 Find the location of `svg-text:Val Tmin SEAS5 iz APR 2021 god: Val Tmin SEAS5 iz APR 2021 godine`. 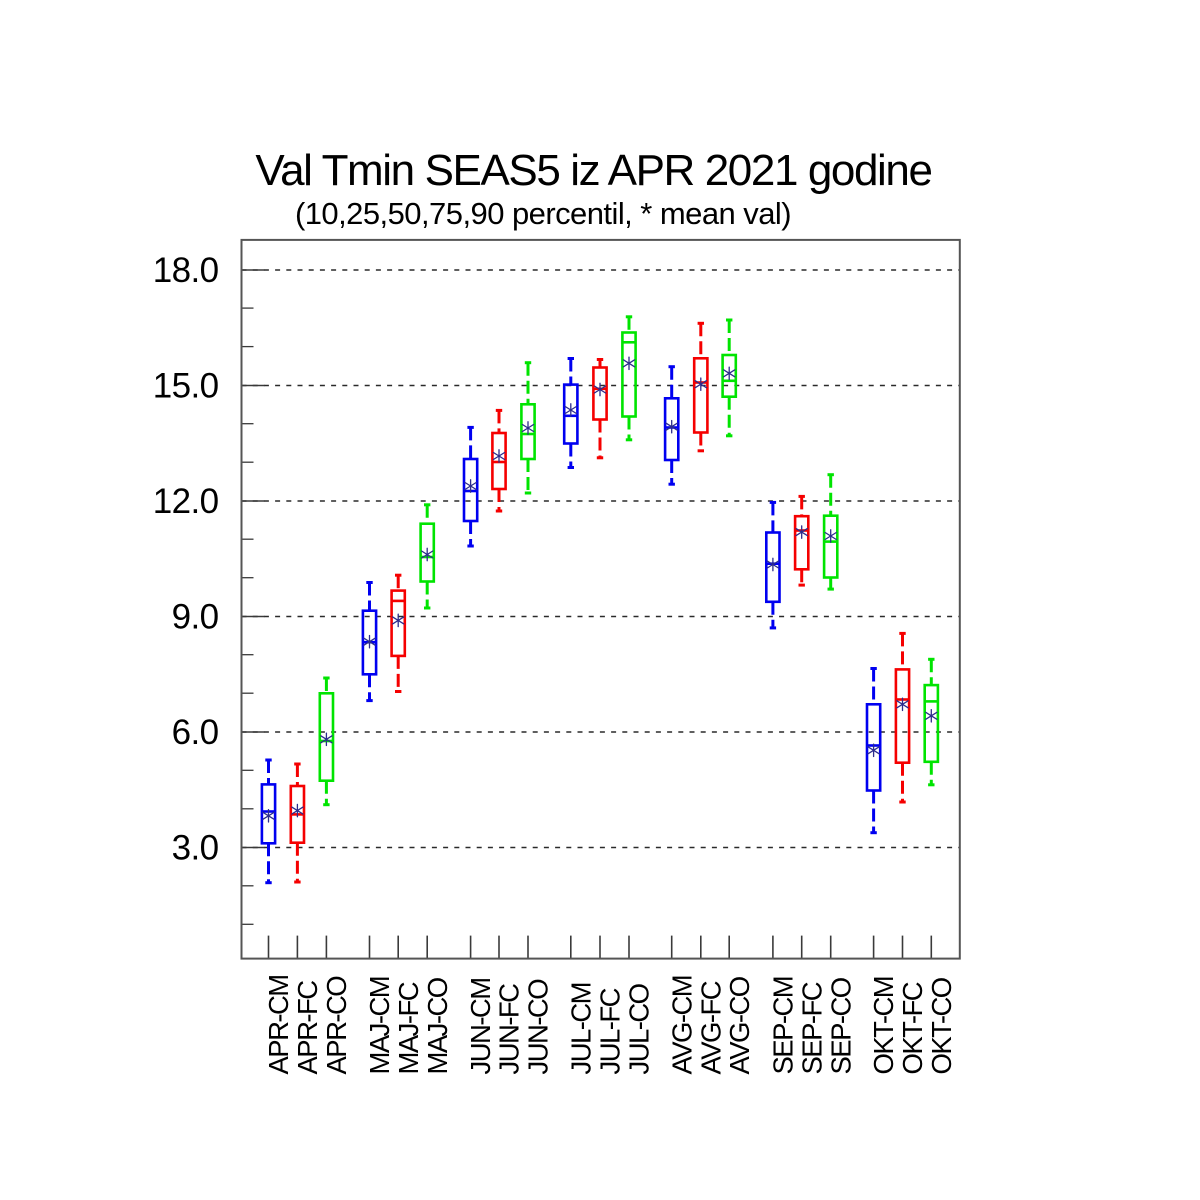

svg-text:Val Tmin SEAS5 iz APR 2021 god: Val Tmin SEAS5 iz APR 2021 godine is located at coordinates (593, 170).